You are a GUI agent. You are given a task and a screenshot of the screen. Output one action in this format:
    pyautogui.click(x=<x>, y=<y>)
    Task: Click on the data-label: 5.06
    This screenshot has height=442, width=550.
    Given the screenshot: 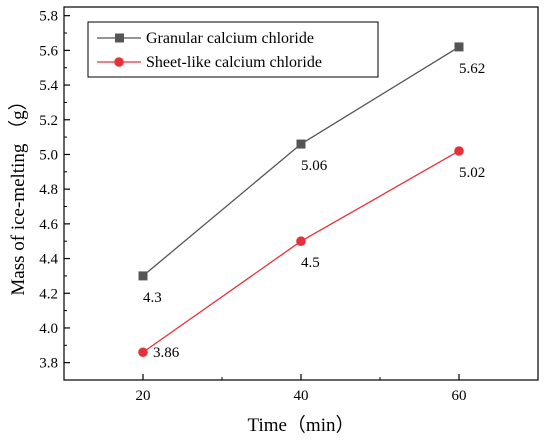 What is the action you would take?
    pyautogui.click(x=314, y=166)
    